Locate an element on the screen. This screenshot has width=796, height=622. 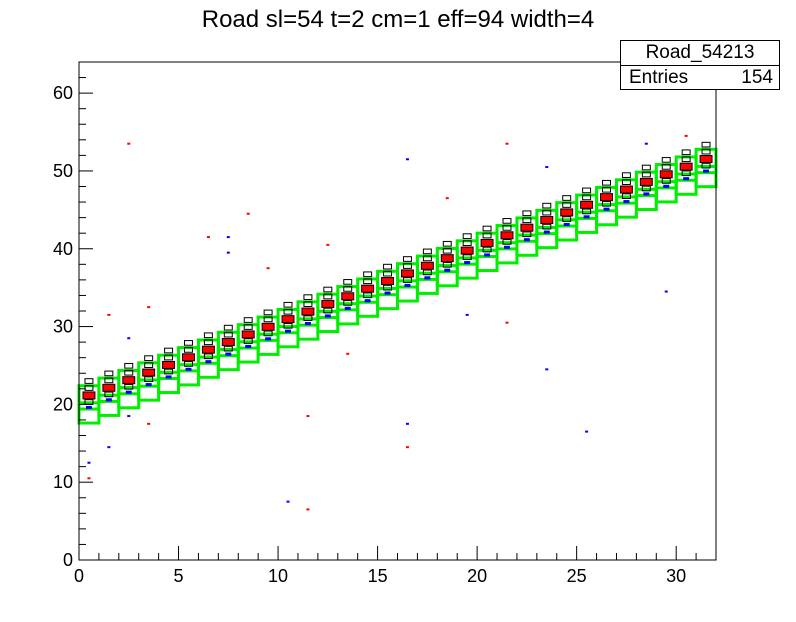
stats-box: Road_54213 Entries 154 is located at coordinates (700, 65).